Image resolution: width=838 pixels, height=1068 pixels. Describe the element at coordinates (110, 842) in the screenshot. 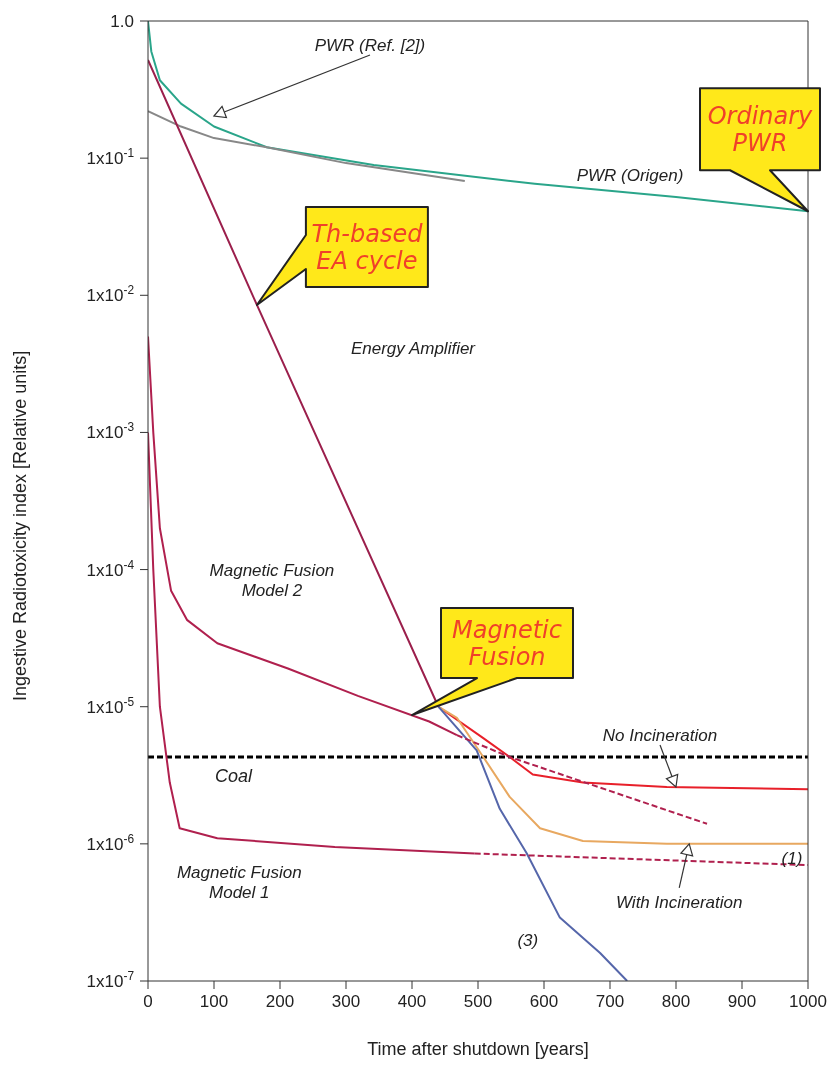

I see `y-tick-label: 1x10$^{-6}$` at that location.